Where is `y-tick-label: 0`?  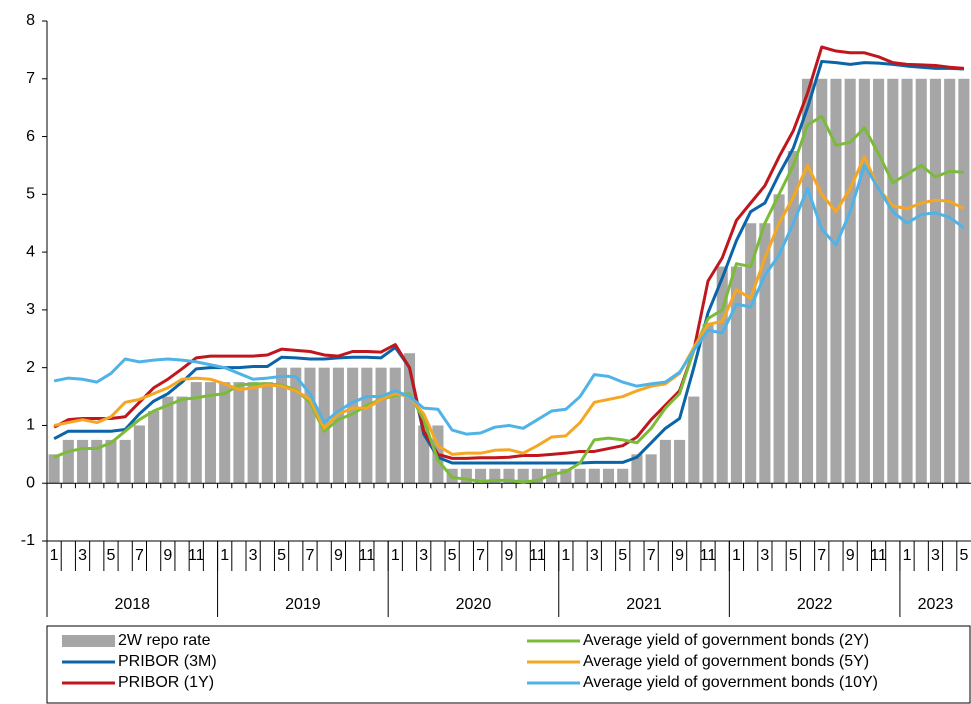
y-tick-label: 0 is located at coordinates (30, 482).